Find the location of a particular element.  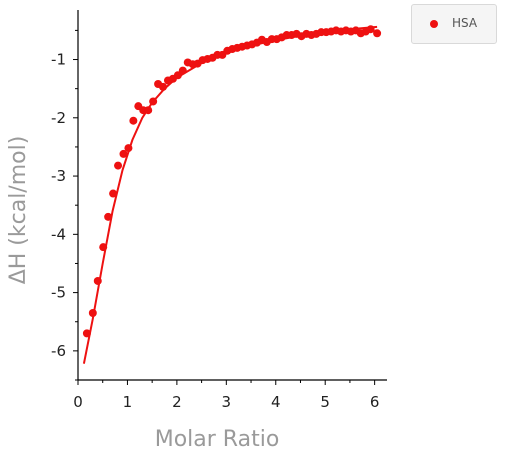

y-tick-label: -2 is located at coordinates (58, 118).